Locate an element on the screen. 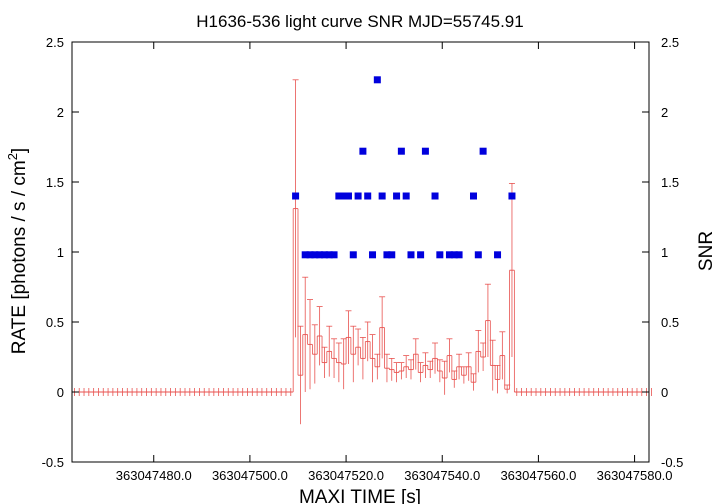  x-tick-label: 363047560.0 is located at coordinates (538, 475).